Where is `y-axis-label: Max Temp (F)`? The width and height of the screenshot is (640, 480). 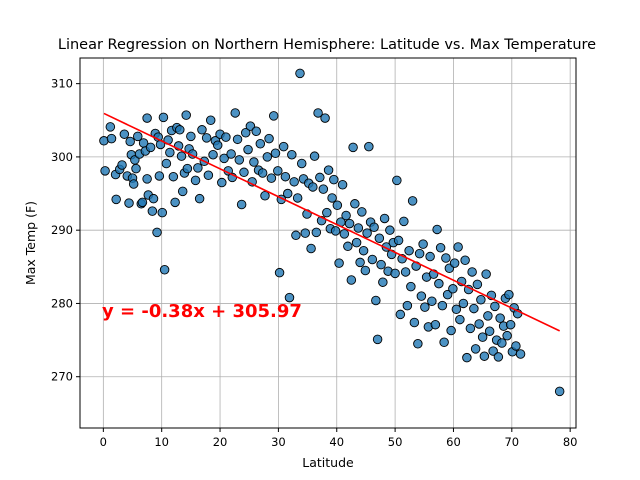
y-axis-label: Max Temp (F) is located at coordinates (30, 243).